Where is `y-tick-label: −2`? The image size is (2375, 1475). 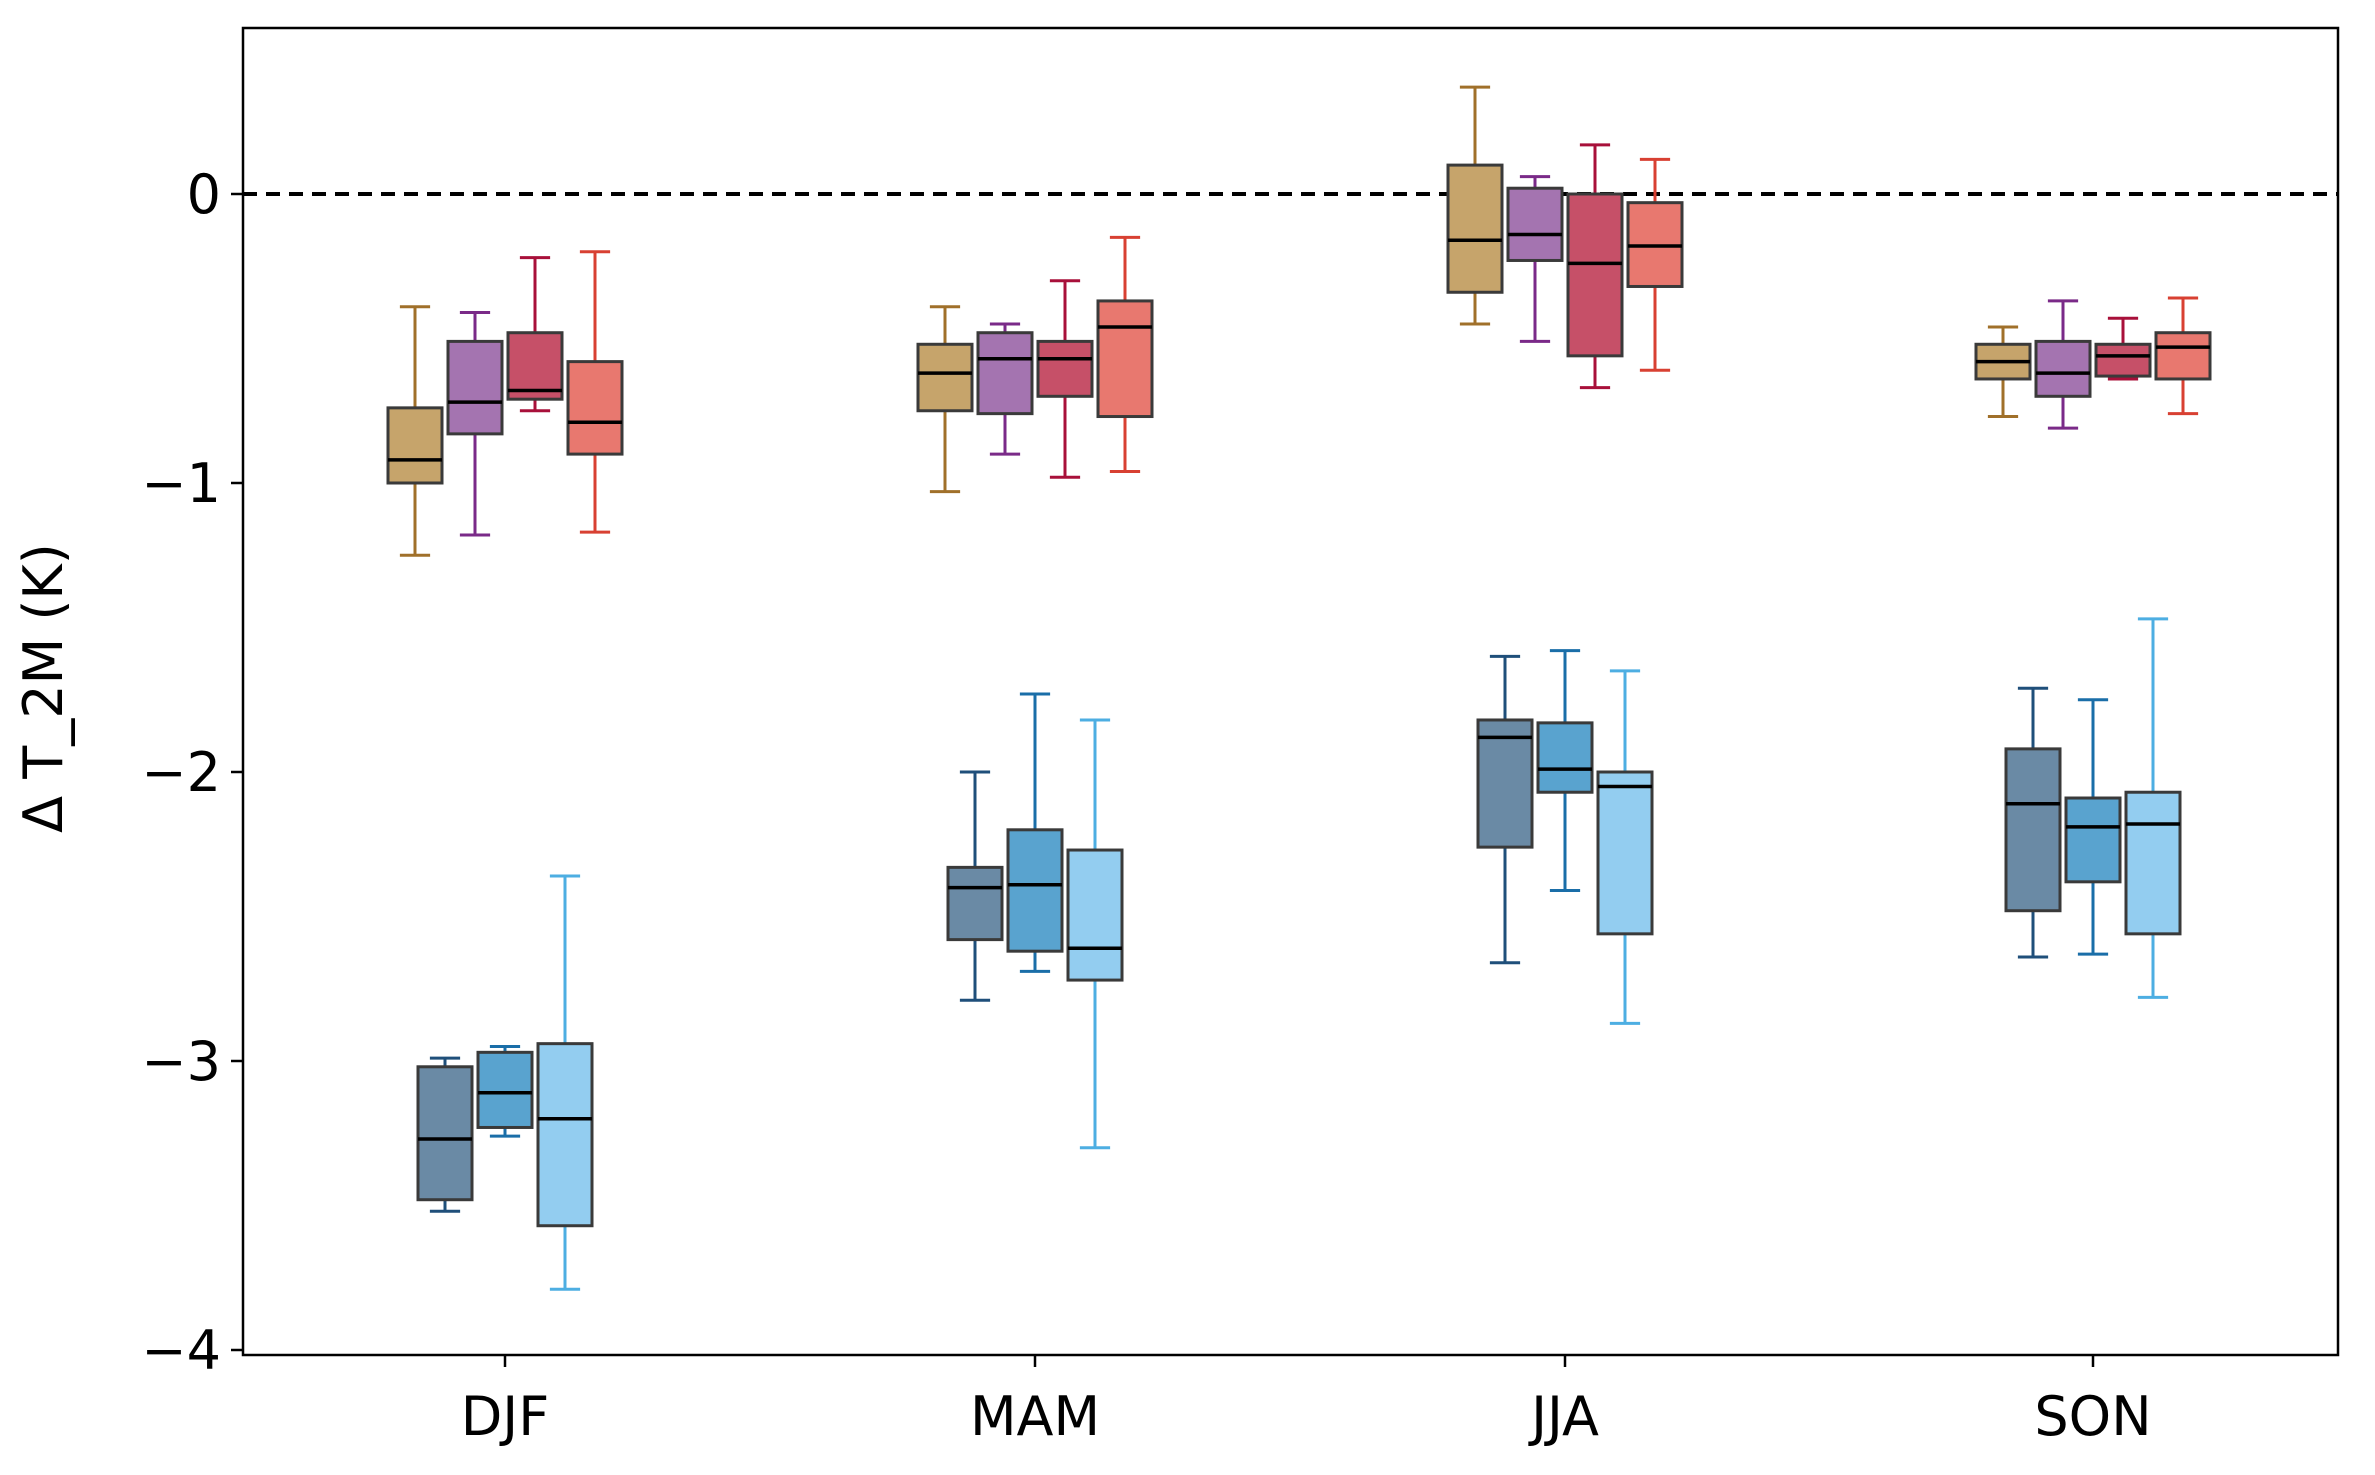
y-tick-label: −2 is located at coordinates (181, 772).